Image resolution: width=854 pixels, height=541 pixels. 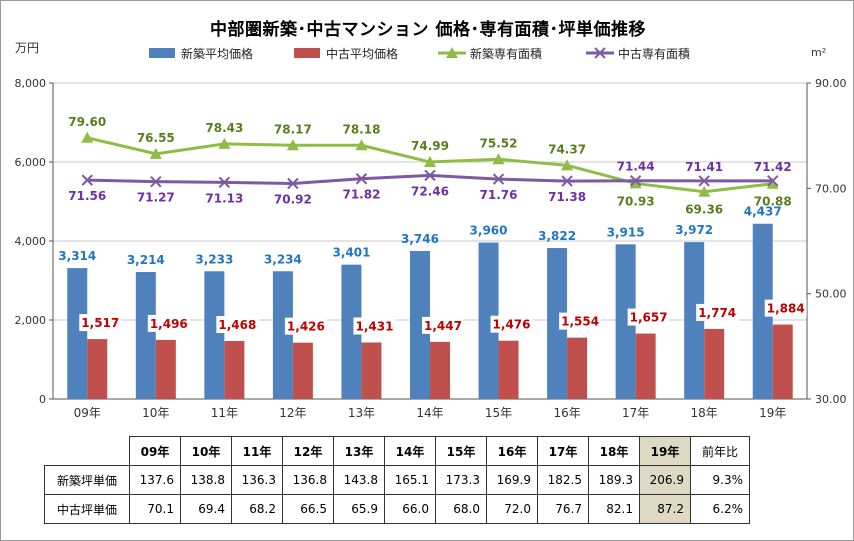 I want to click on data-label-new-area: 75.52, so click(x=499, y=143).